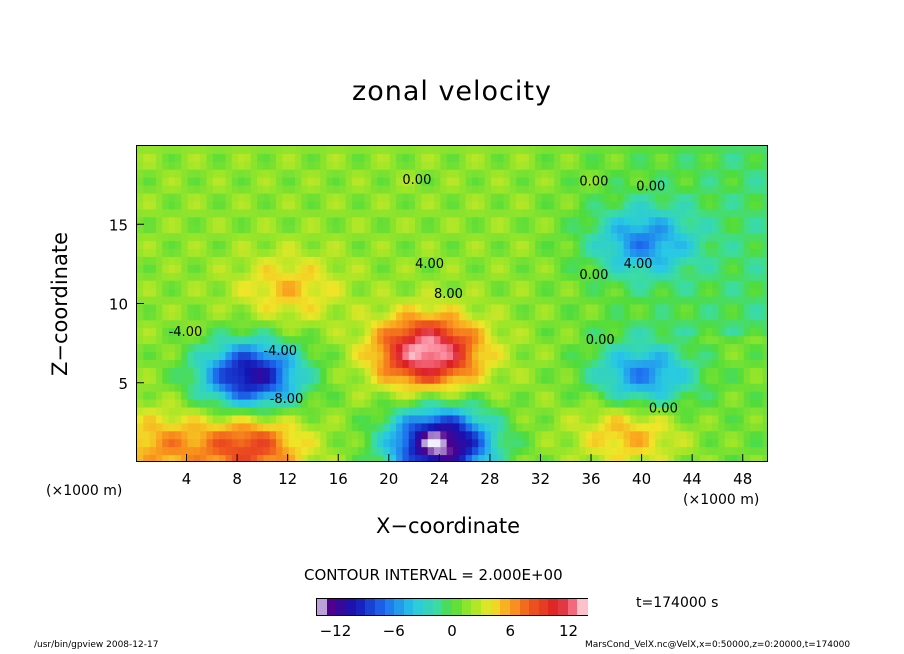 This screenshot has height=654, width=904. I want to click on x-tick-label: 12, so click(287, 479).